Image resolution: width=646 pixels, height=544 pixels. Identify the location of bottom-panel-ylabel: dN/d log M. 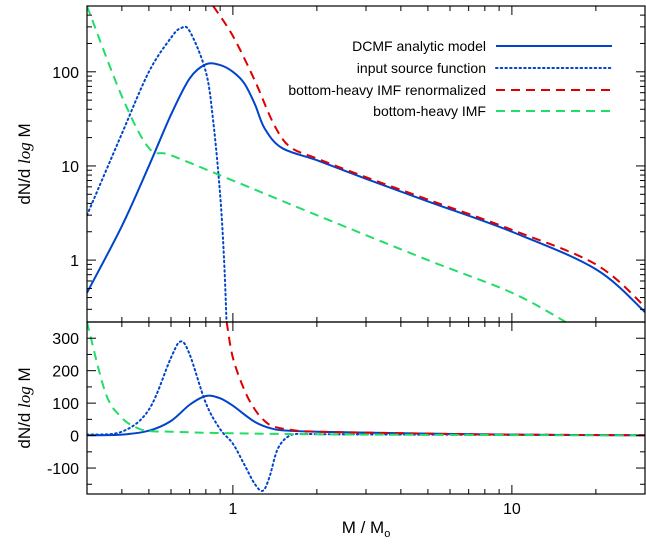
(24, 407).